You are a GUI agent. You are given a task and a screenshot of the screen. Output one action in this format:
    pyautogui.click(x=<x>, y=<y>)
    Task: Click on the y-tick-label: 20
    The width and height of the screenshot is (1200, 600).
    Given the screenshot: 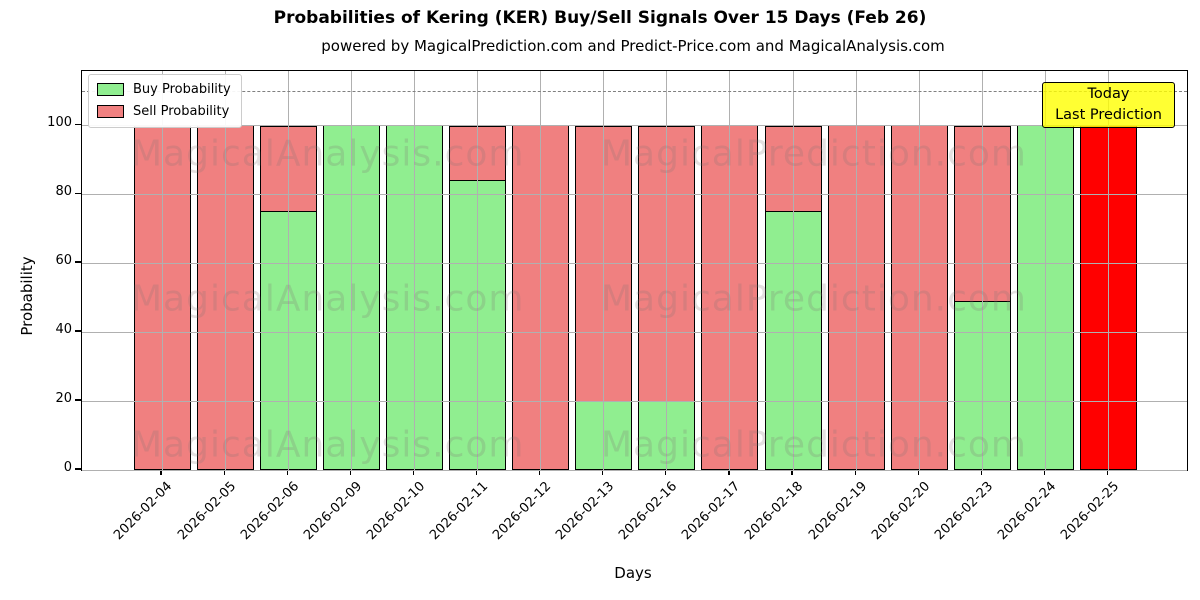 What is the action you would take?
    pyautogui.click(x=63, y=399)
    